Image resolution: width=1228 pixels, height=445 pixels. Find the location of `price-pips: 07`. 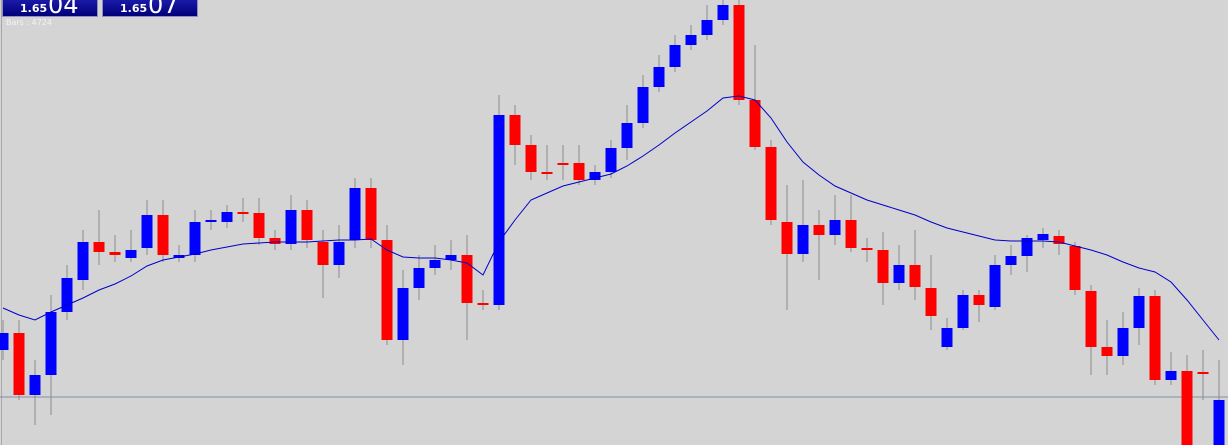

price-pips: 07 is located at coordinates (163, 8).